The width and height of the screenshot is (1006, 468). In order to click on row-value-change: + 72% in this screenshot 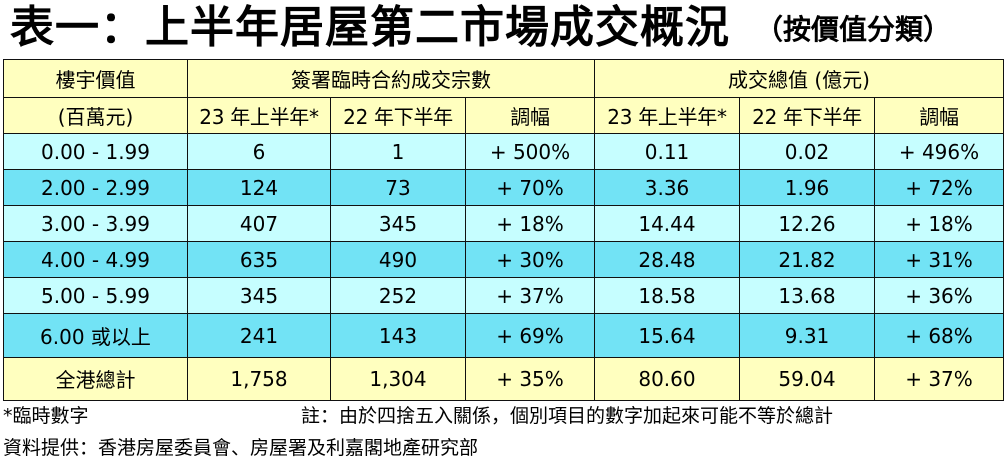, I will do `click(939, 188)`.